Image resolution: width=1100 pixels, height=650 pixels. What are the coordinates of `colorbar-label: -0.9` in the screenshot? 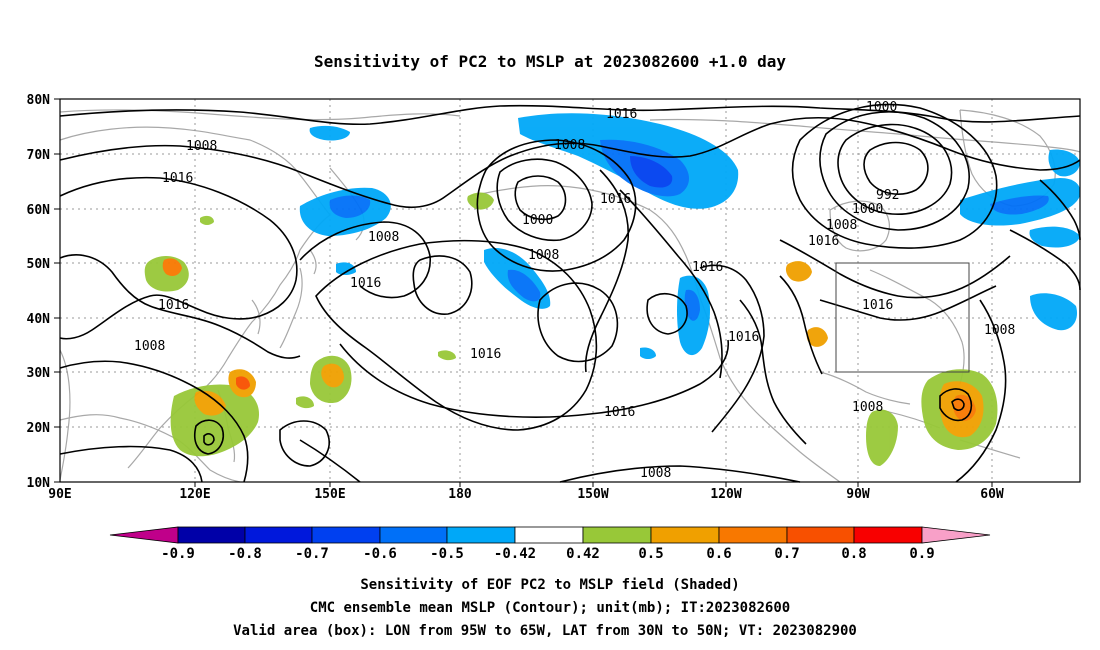 It's located at (178, 554).